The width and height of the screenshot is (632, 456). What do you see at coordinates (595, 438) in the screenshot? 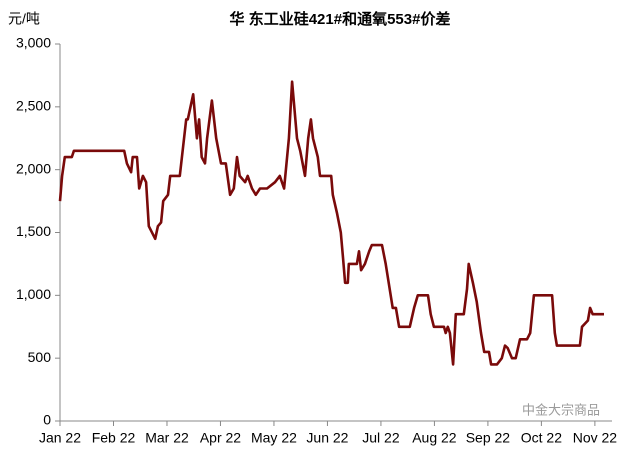
I see `x-tick-label: Nov 22` at bounding box center [595, 438].